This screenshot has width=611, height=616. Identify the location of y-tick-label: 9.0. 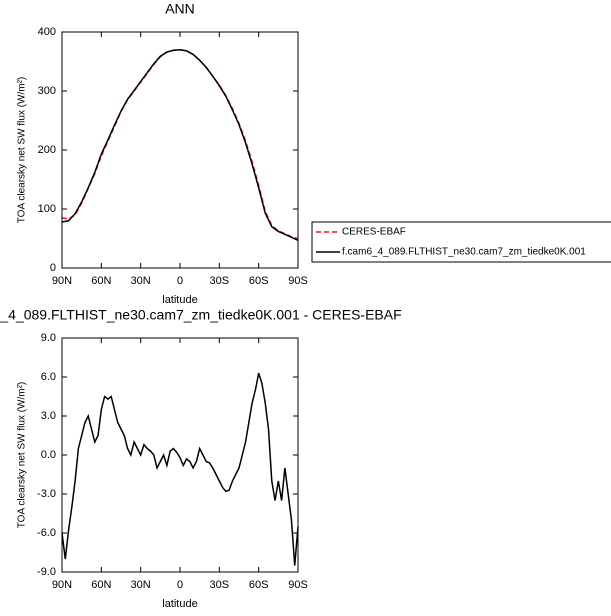
(48, 338).